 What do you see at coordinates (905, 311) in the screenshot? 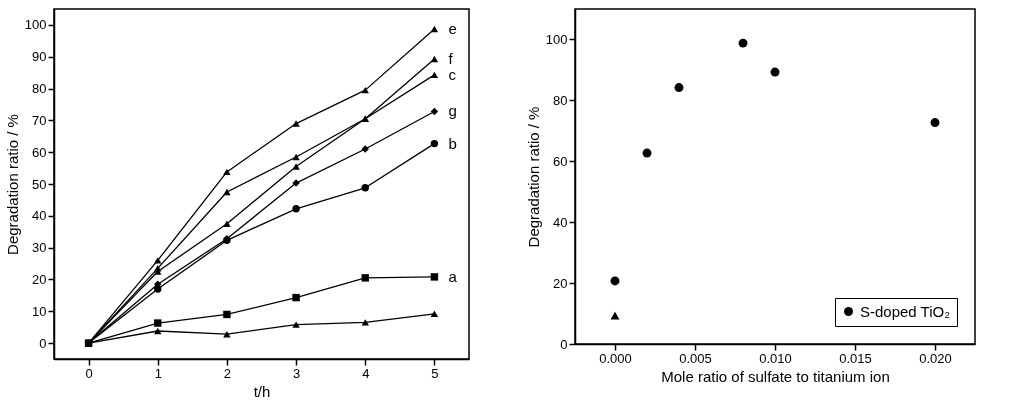
I see `legend-label: S-doped TiO₂` at bounding box center [905, 311].